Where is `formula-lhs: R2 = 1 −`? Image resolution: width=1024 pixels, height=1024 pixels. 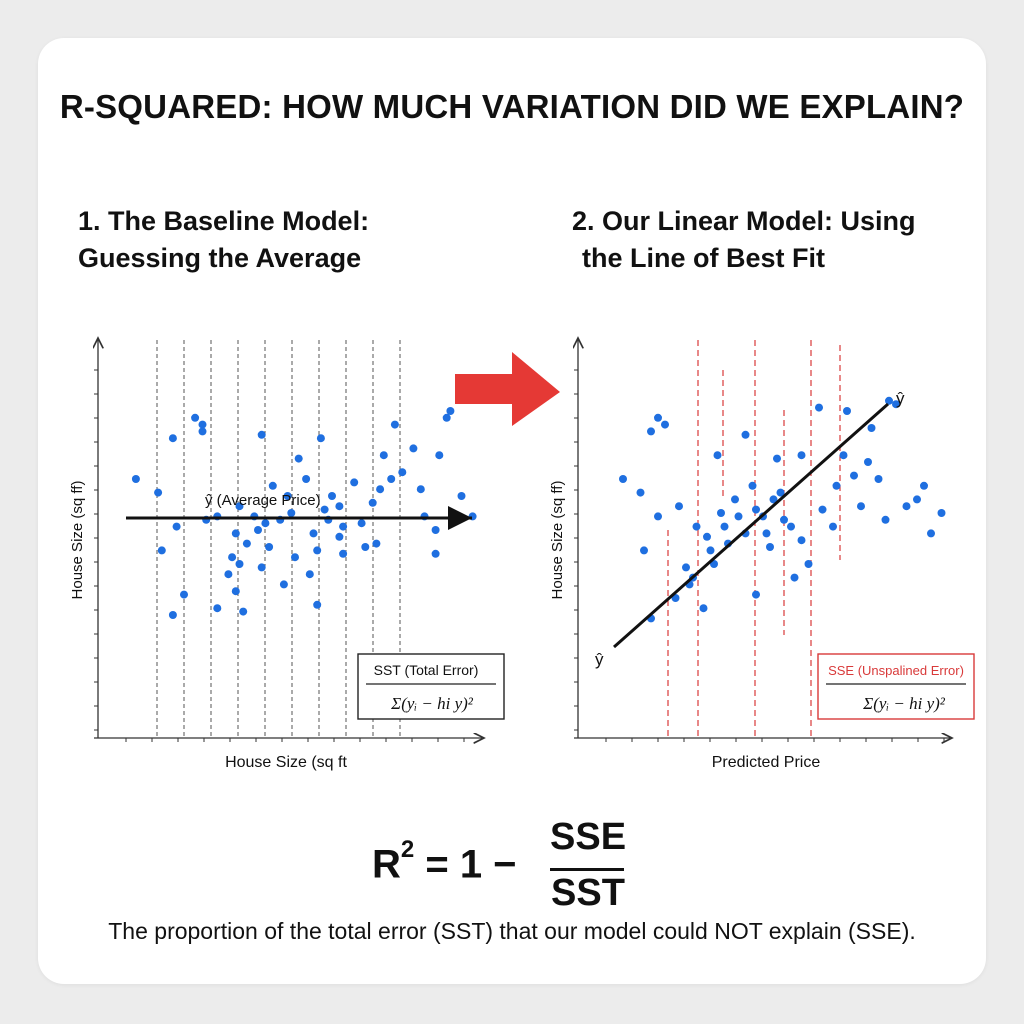 formula-lhs: R2 = 1 − is located at coordinates (444, 861).